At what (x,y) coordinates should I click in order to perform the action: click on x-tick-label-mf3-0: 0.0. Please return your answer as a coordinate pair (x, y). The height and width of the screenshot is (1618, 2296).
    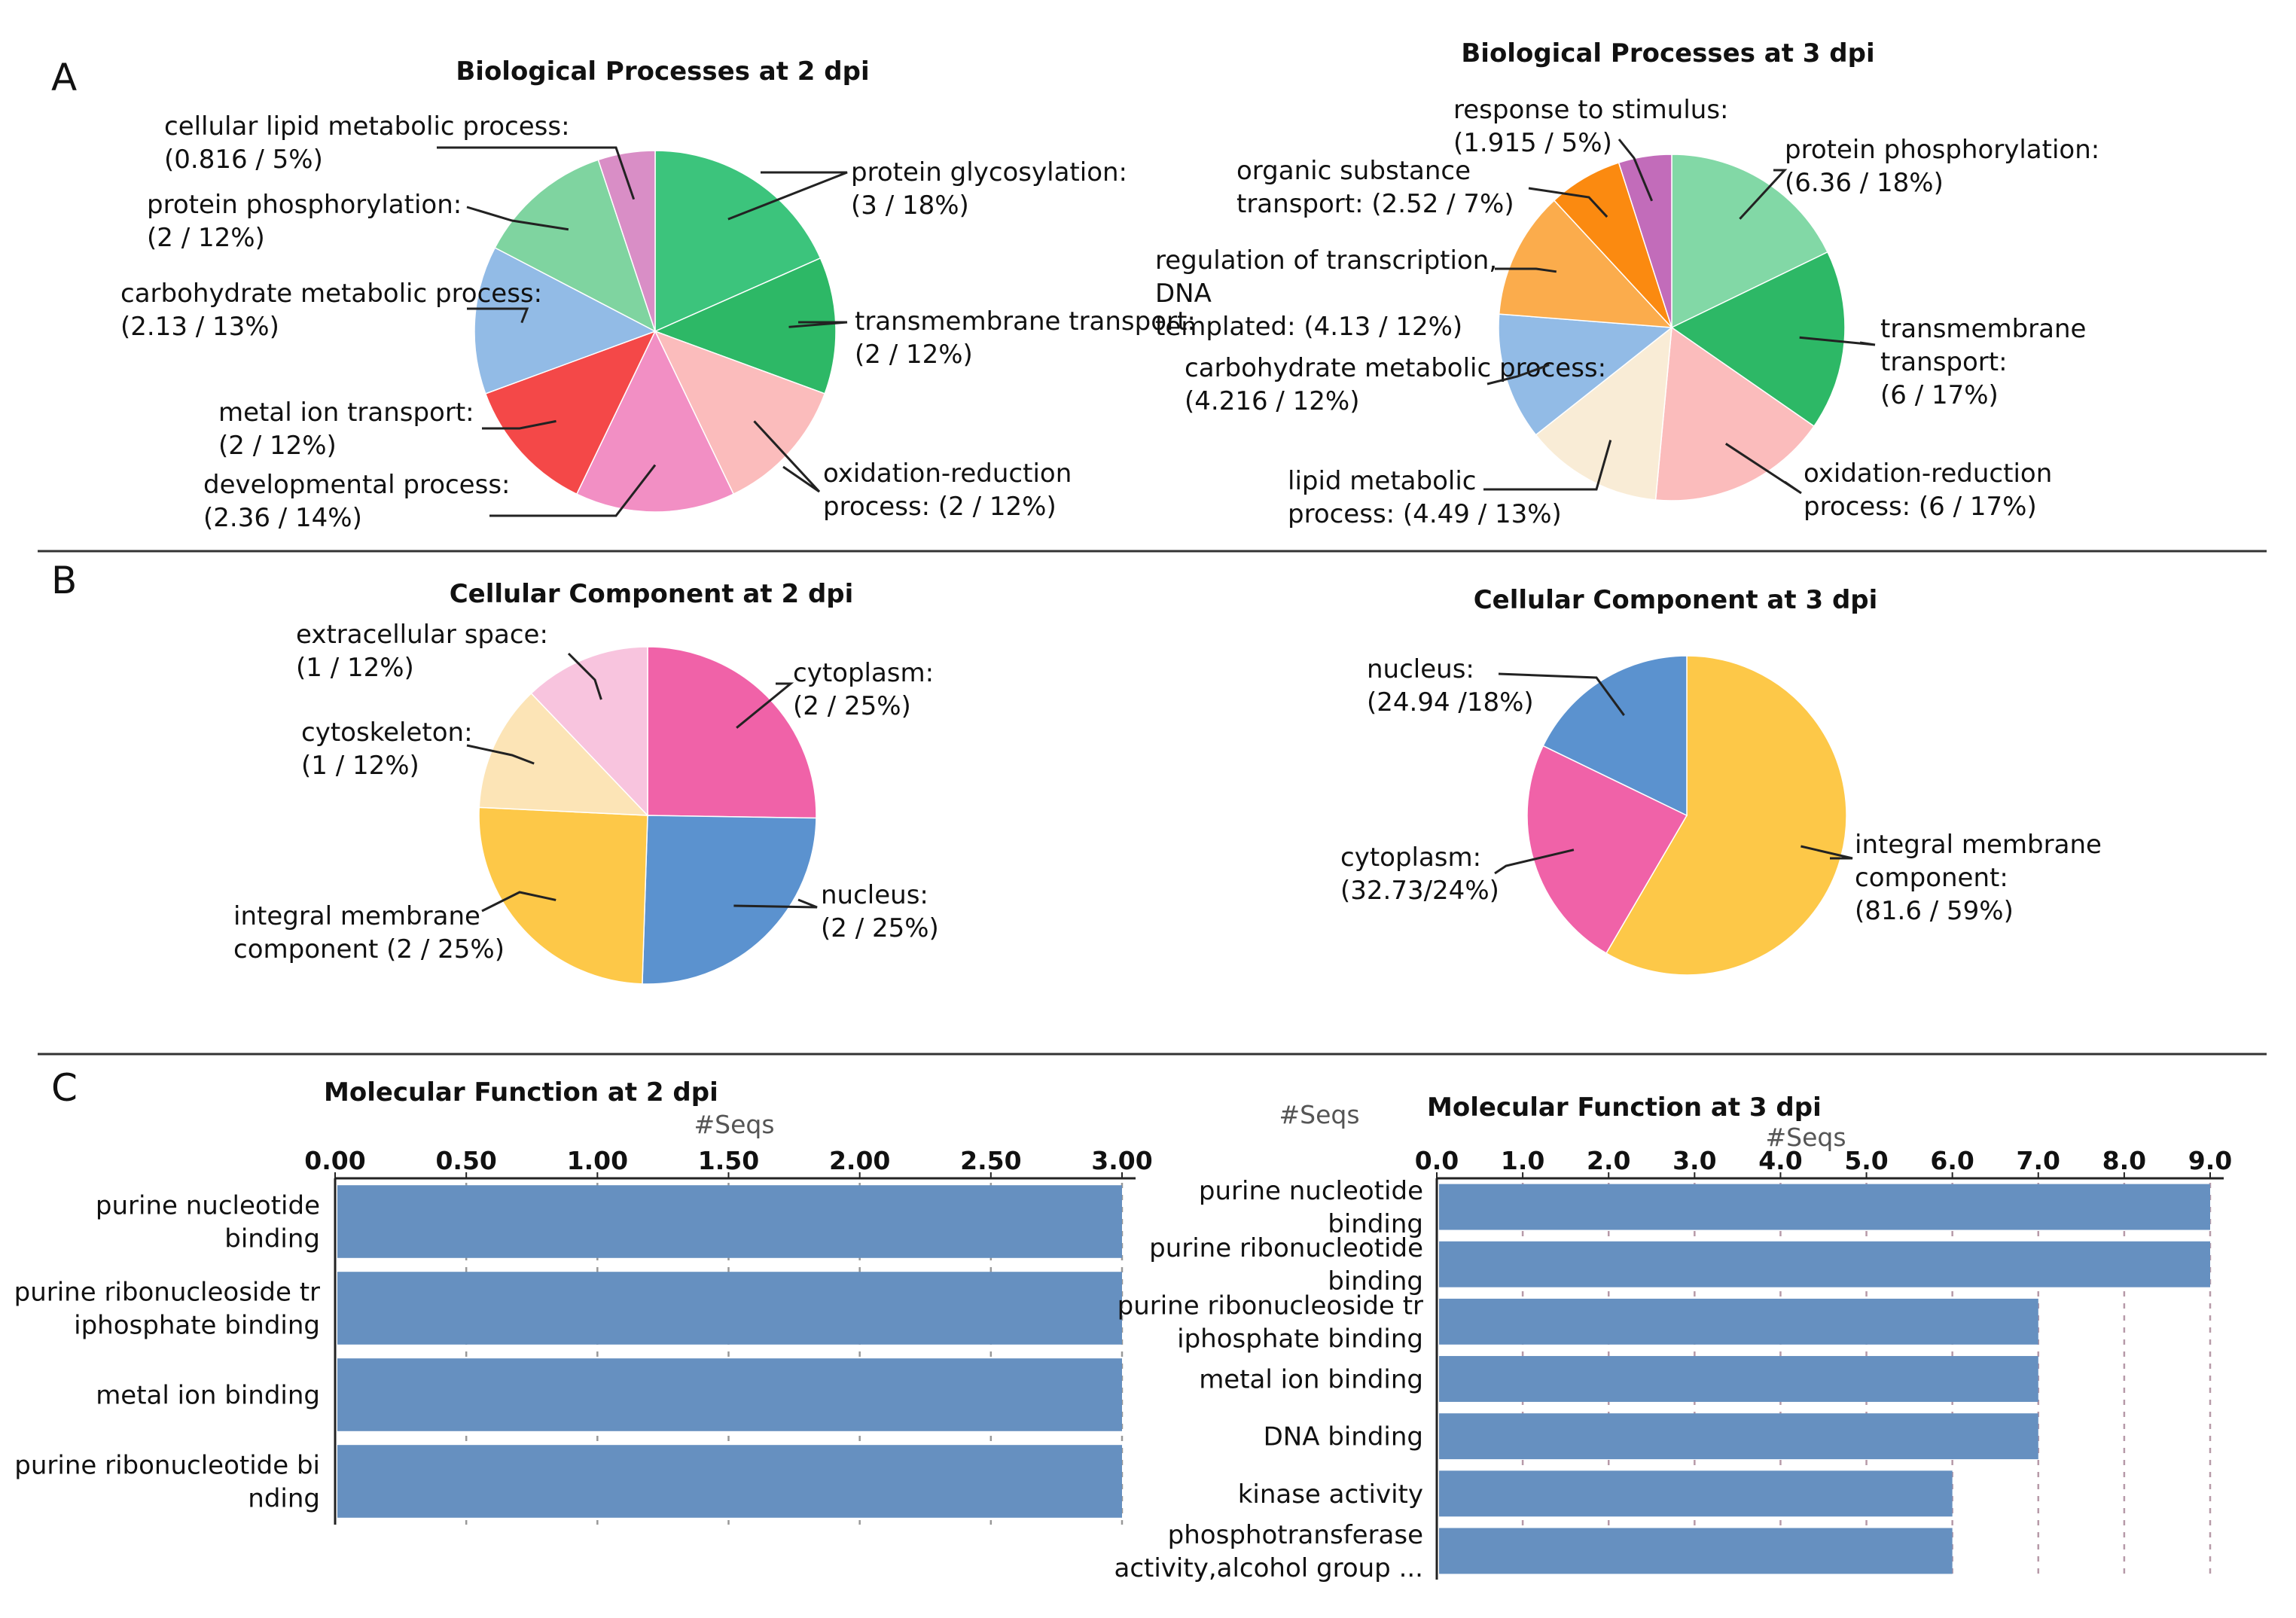
    Looking at the image, I should click on (1437, 1160).